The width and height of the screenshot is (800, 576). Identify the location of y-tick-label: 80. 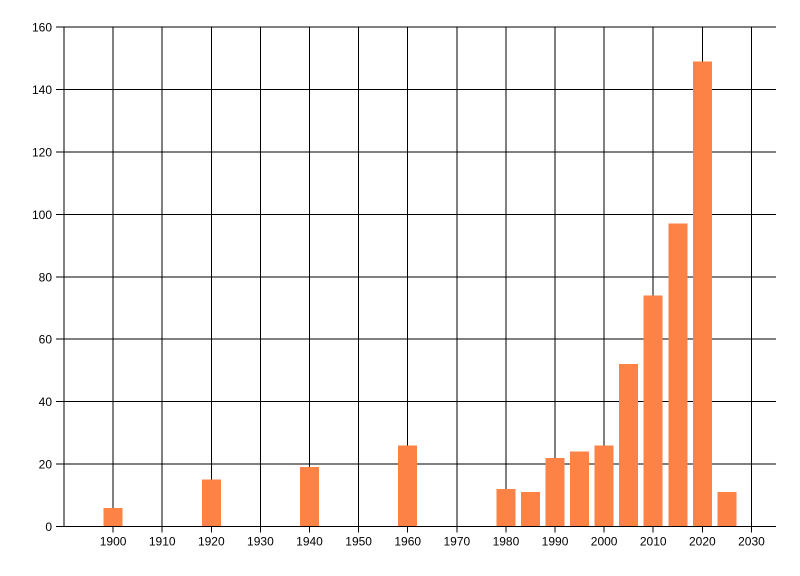
(46, 277).